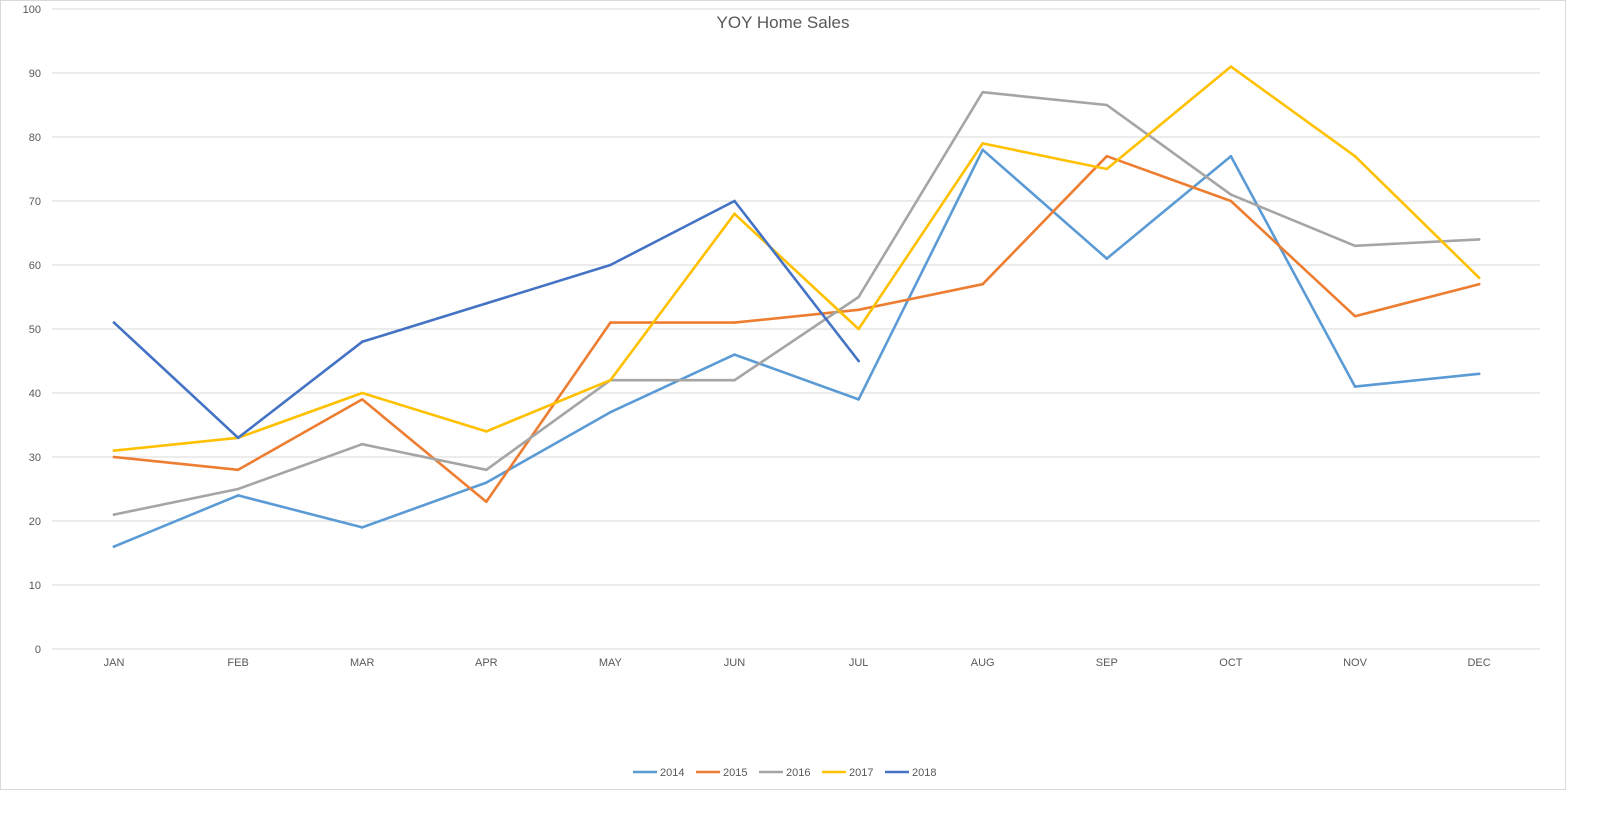 The image size is (1619, 817). Describe the element at coordinates (35, 586) in the screenshot. I see `y-tick-label: 10` at that location.